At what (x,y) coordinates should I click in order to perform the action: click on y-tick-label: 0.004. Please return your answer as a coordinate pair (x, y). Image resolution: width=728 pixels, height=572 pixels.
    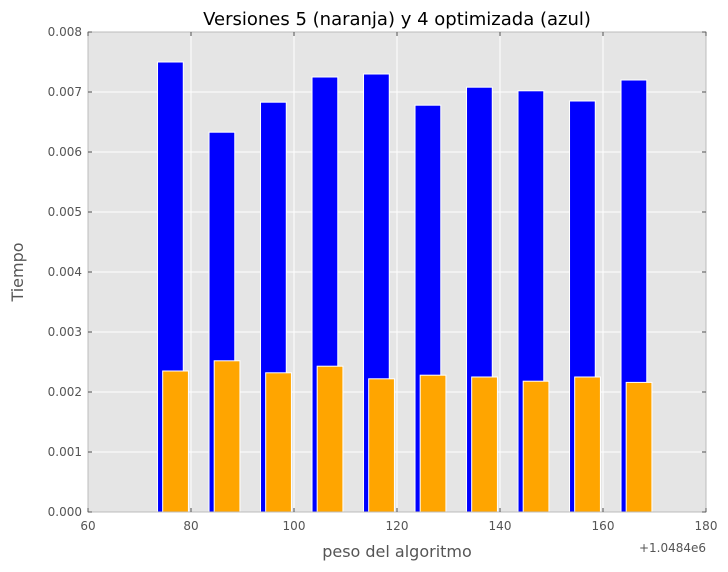
    Looking at the image, I should click on (65, 272).